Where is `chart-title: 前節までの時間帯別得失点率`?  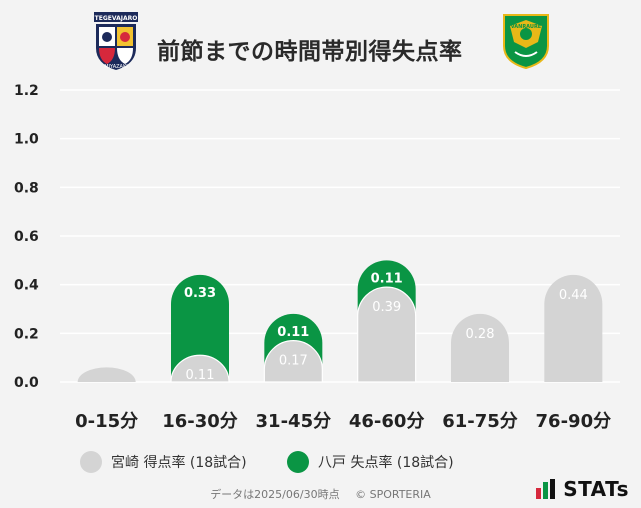 chart-title: 前節までの時間帯別得失点率 is located at coordinates (310, 52).